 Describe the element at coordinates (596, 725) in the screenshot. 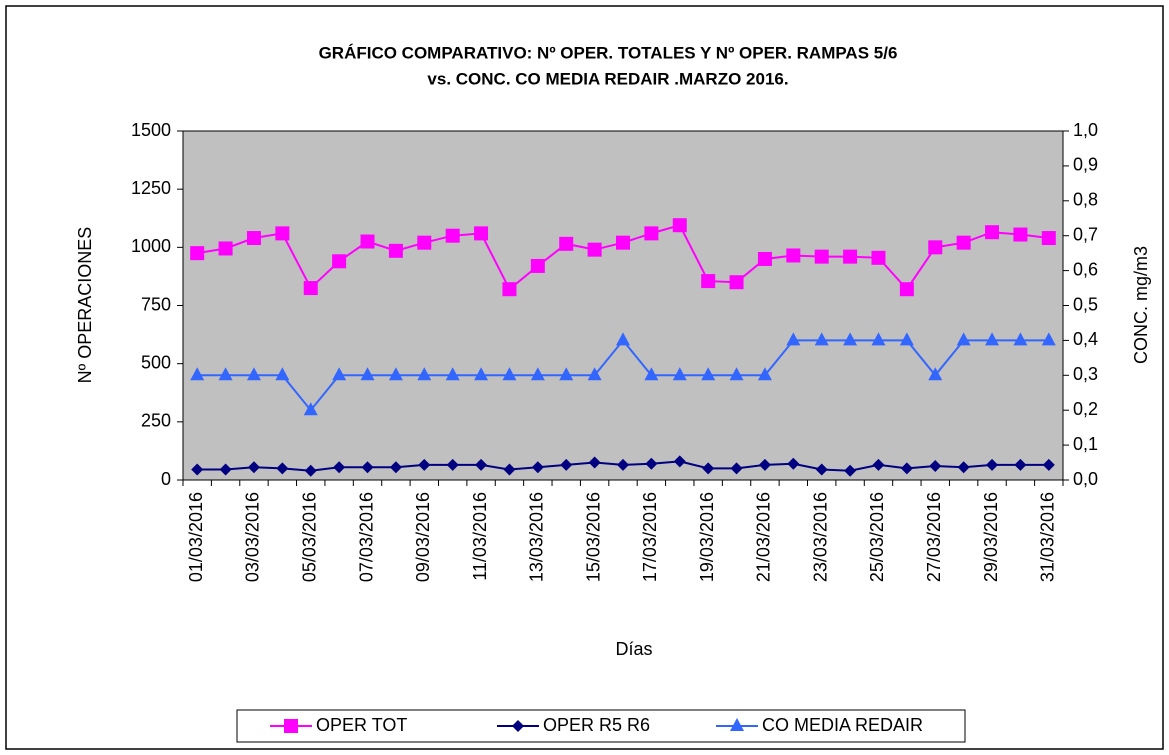

I see `legend-label: OPER R5 R6` at that location.